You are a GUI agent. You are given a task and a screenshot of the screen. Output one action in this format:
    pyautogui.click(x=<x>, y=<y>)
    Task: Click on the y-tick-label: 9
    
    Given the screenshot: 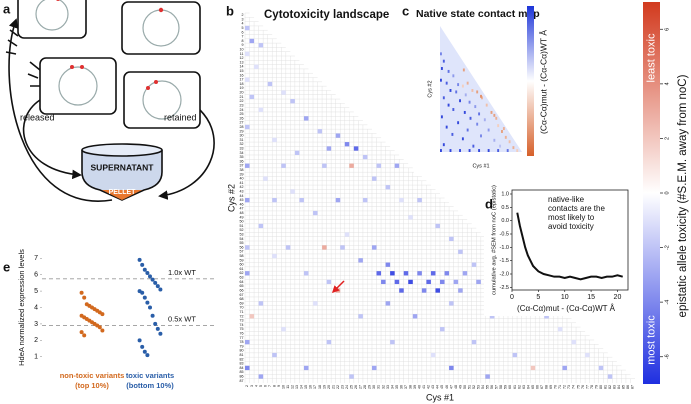 What is the action you would take?
    pyautogui.click(x=243, y=45)
    